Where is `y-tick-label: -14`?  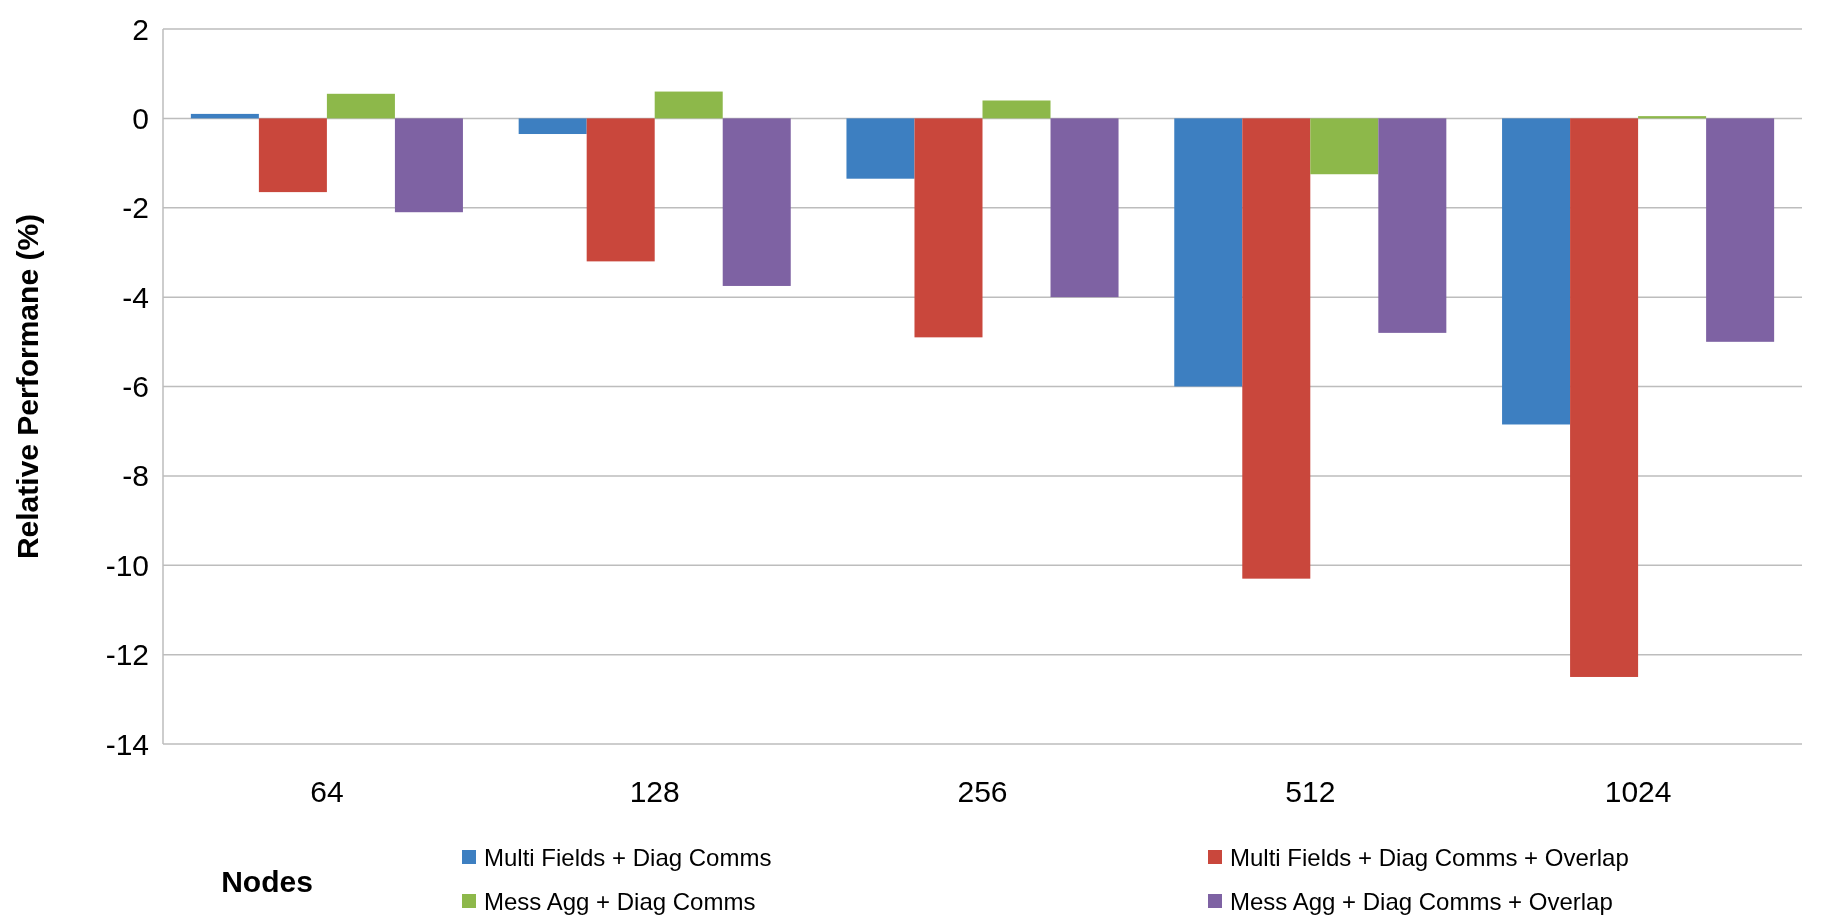 y-tick-label: -14 is located at coordinates (127, 744).